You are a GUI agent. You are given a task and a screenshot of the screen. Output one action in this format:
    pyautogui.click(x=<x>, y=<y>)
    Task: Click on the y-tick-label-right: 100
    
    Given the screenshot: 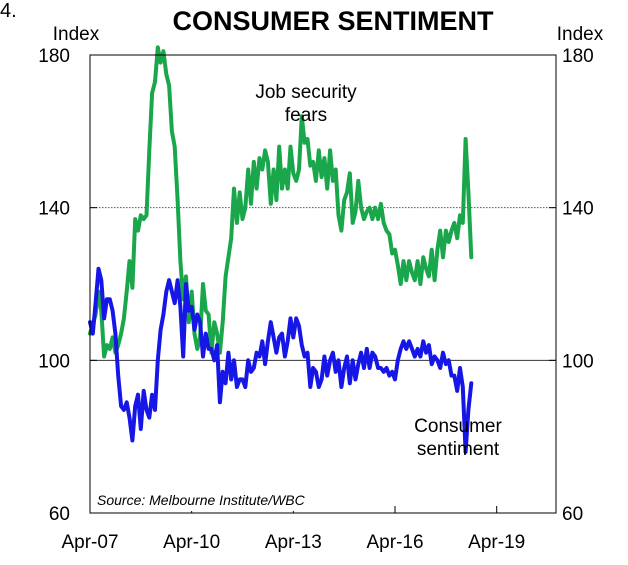 What is the action you would take?
    pyautogui.click(x=578, y=361)
    